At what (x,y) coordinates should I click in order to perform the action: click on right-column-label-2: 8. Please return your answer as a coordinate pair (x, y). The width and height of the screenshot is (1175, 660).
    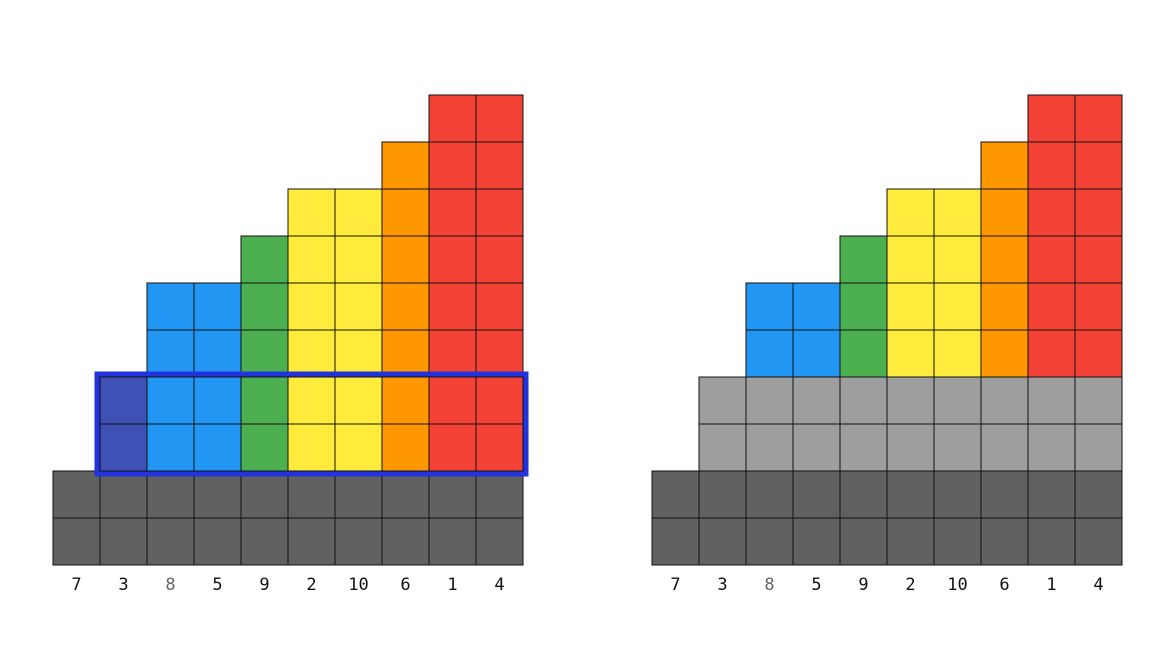
    Looking at the image, I should click on (769, 585).